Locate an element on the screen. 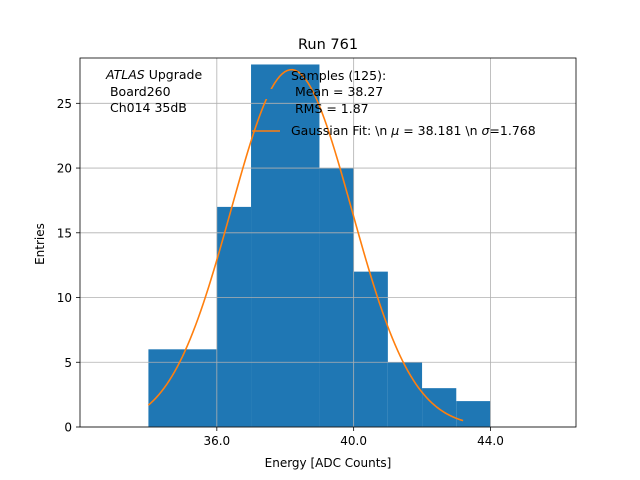 Image resolution: width=640 pixels, height=480 pixels. x-axis-label: Energy [ADC Counts] is located at coordinates (328, 463).